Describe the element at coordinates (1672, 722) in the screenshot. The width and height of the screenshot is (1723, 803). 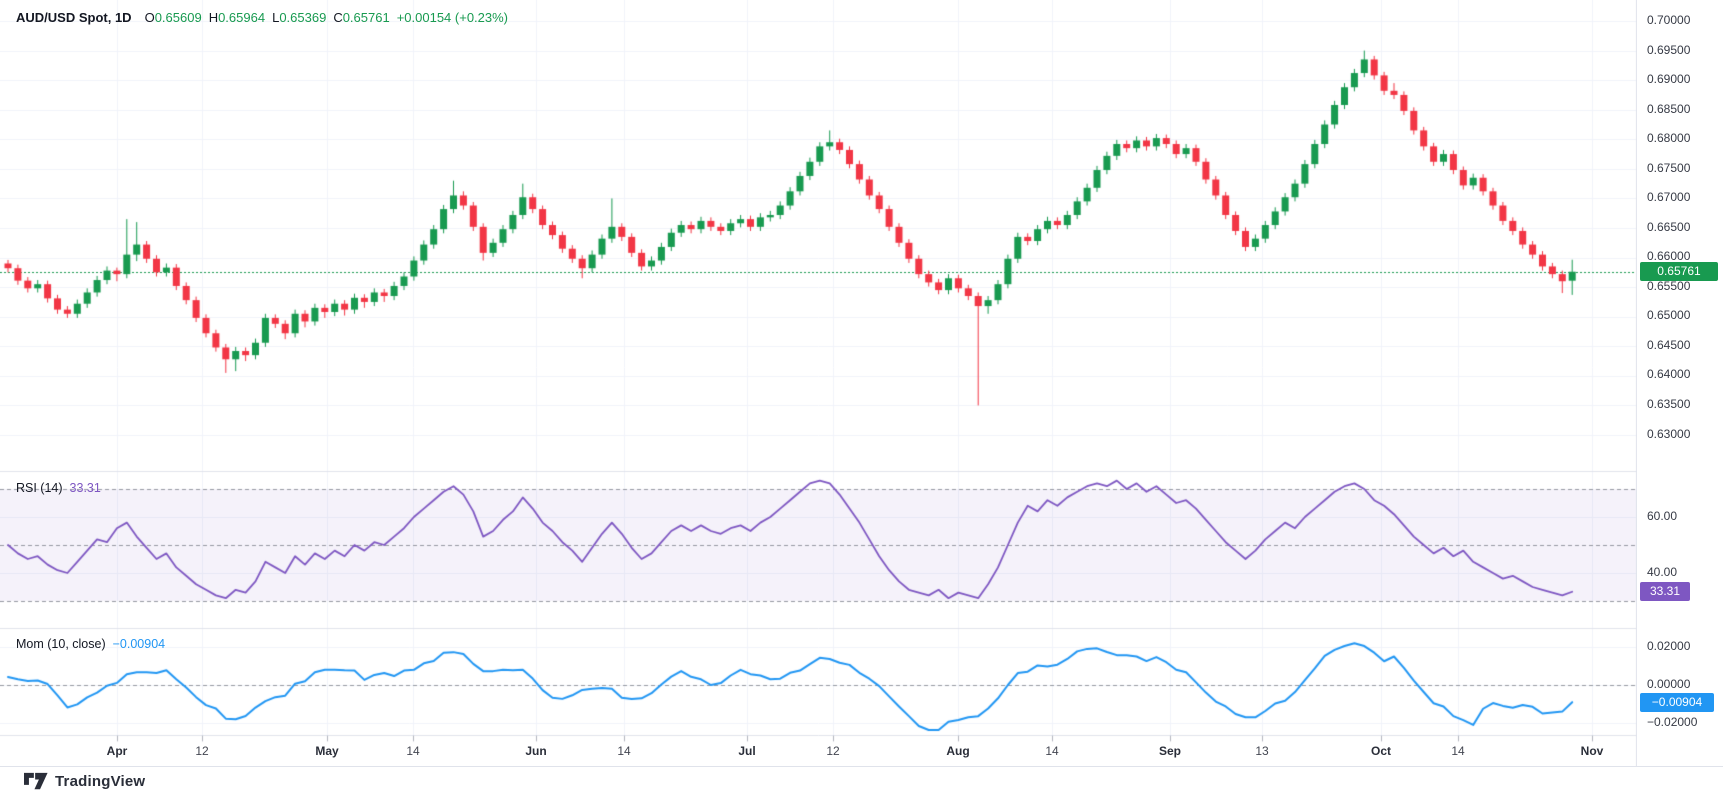
I see `momentum-tick: −0.02000` at that location.